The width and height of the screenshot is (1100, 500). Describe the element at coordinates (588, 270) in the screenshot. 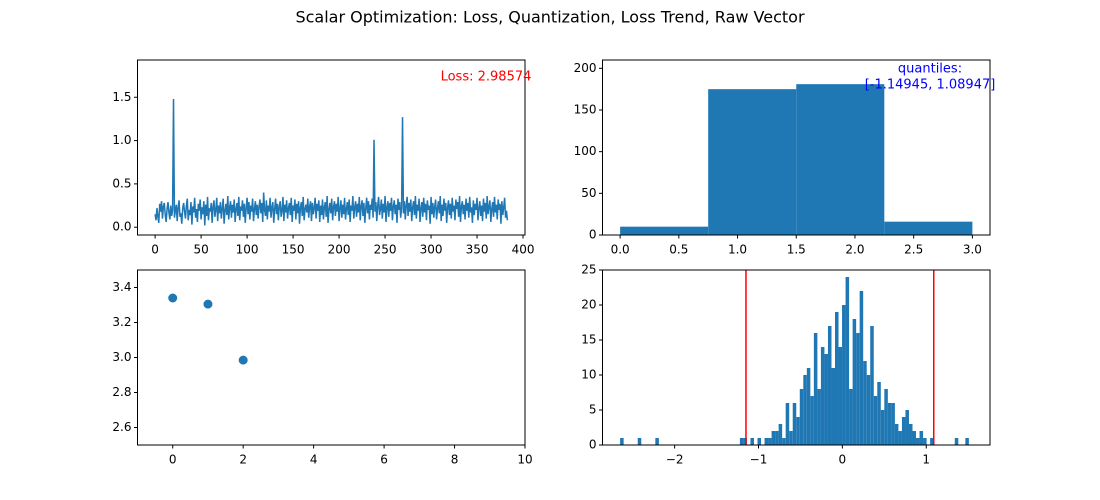

I see `y-tick-label: 25` at that location.